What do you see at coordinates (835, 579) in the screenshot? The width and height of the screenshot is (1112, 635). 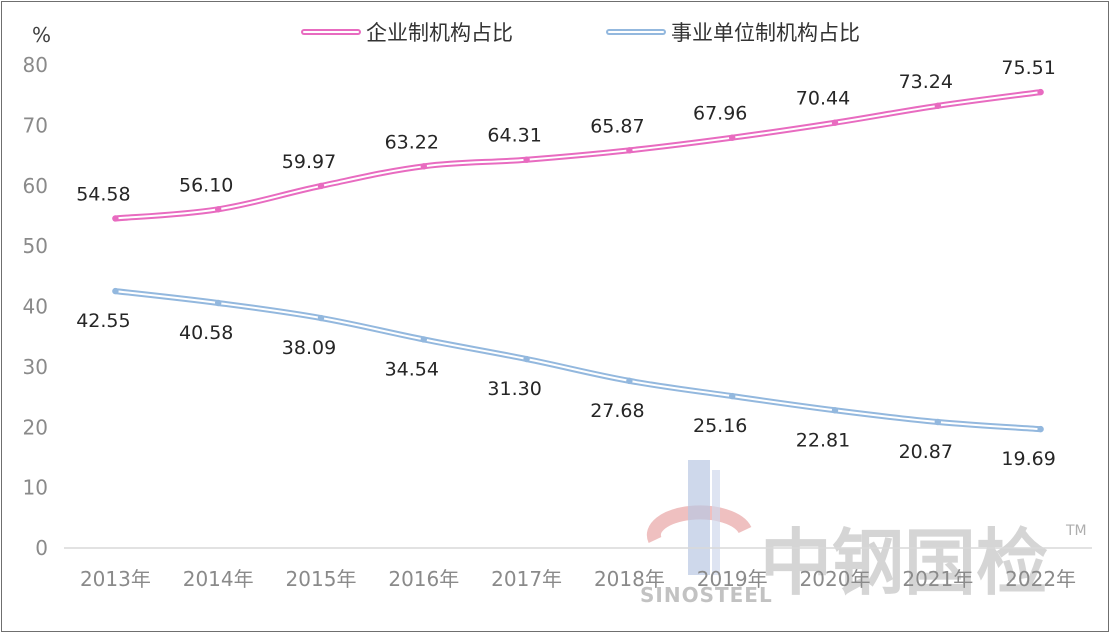 I see `x-tick-label: 2020年` at bounding box center [835, 579].